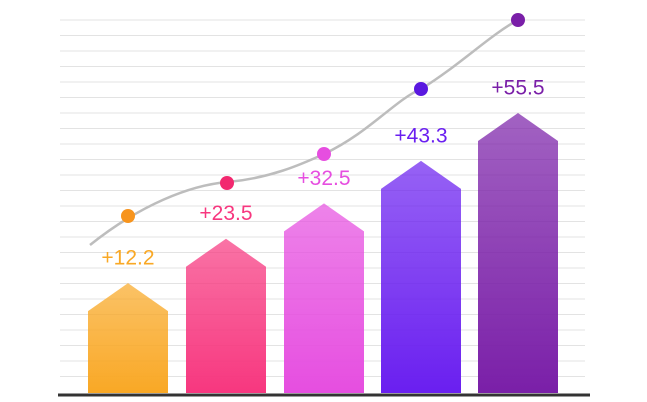 This screenshot has width=647, height=402. What do you see at coordinates (420, 135) in the screenshot?
I see `value-label: +43.3` at bounding box center [420, 135].